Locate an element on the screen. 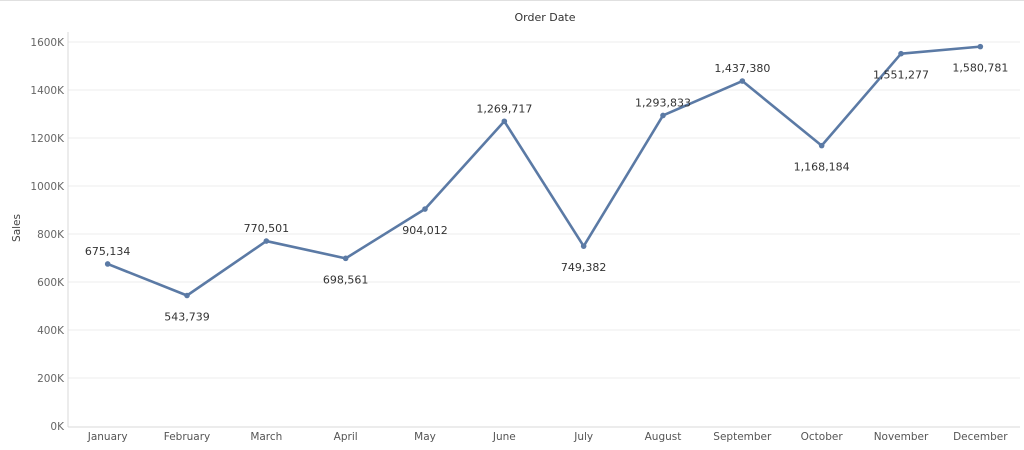 The height and width of the screenshot is (450, 1024). x-tick-label: August is located at coordinates (663, 437).